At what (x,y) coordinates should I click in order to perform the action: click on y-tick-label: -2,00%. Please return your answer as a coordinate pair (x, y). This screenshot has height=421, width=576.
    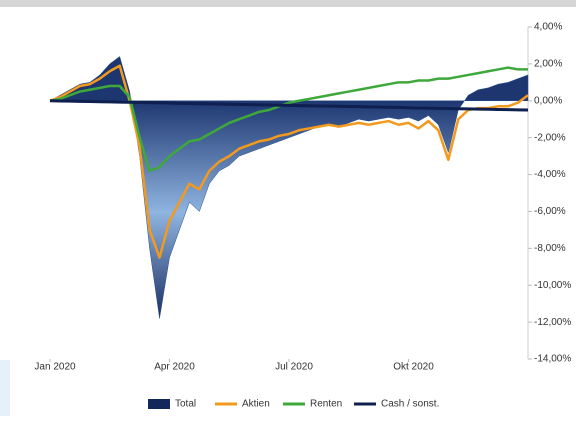
    Looking at the image, I should click on (550, 137).